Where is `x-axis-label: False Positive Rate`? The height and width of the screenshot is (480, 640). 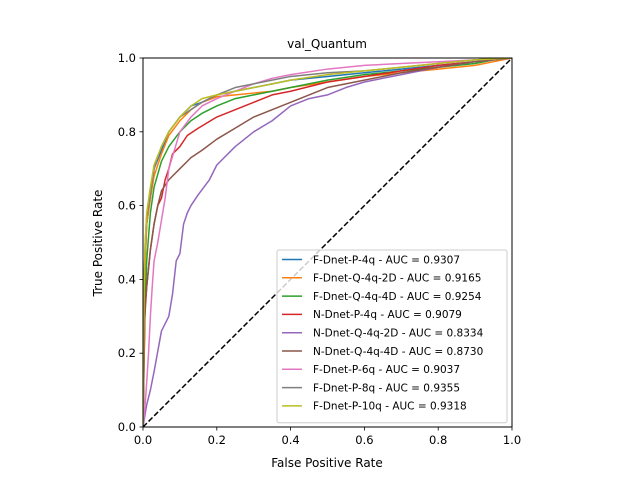
x-axis-label: False Positive Rate is located at coordinates (327, 463).